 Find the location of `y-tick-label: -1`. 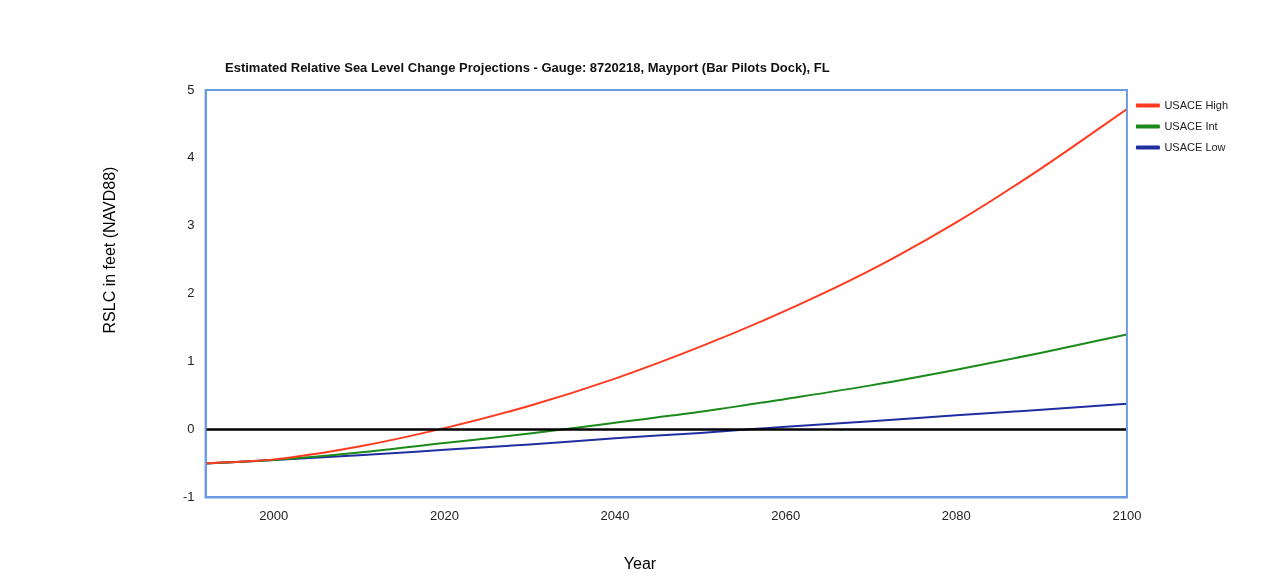

y-tick-label: -1 is located at coordinates (189, 496).